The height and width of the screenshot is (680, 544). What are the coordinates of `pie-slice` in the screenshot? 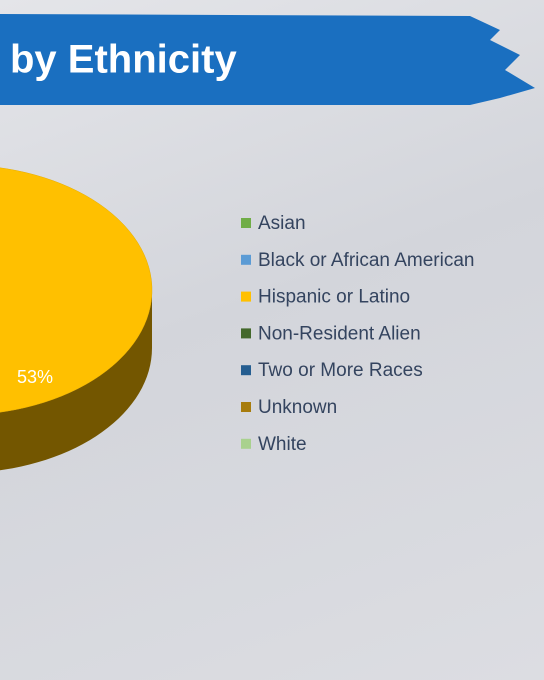 It's located at (76, 290).